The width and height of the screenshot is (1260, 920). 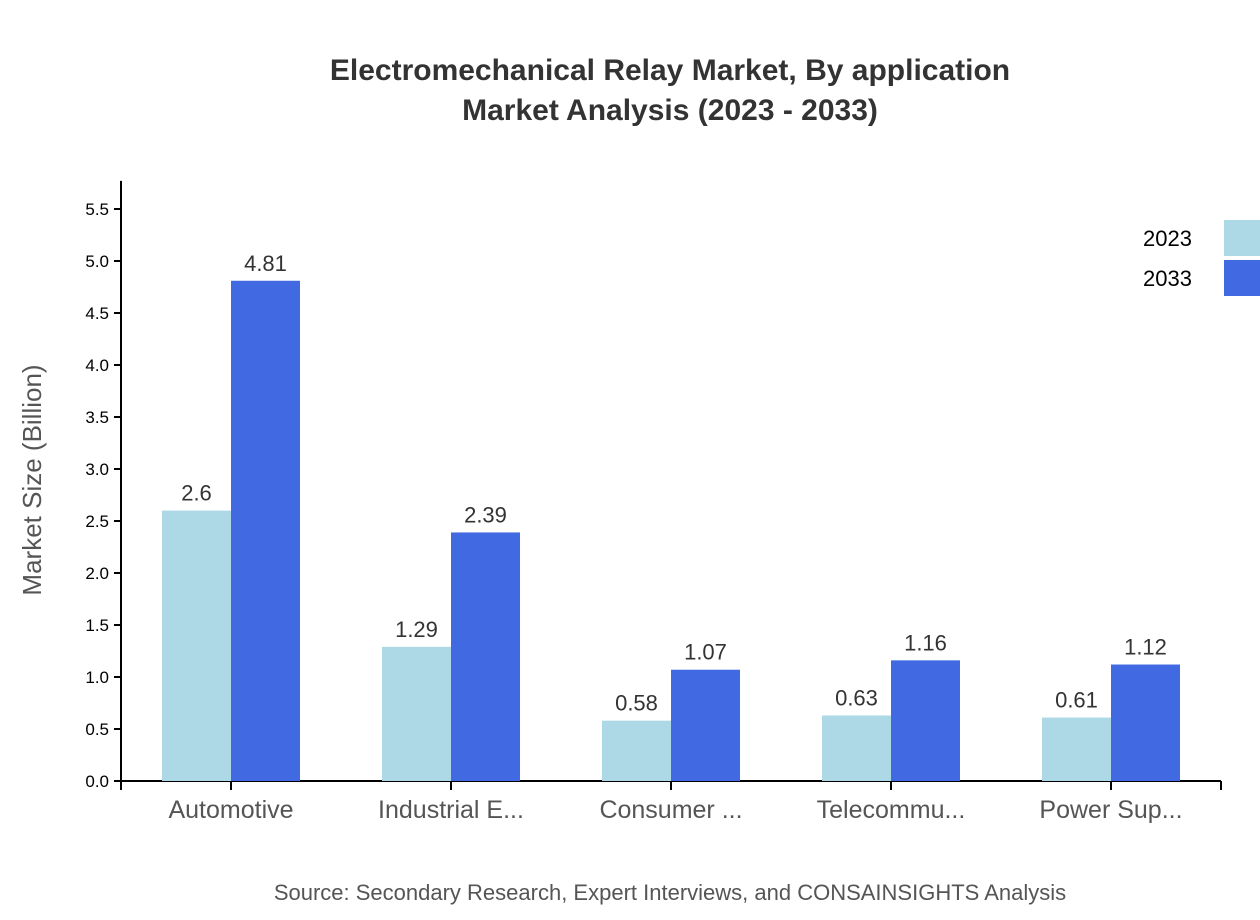 I want to click on data-label: 2.6, so click(x=196, y=493).